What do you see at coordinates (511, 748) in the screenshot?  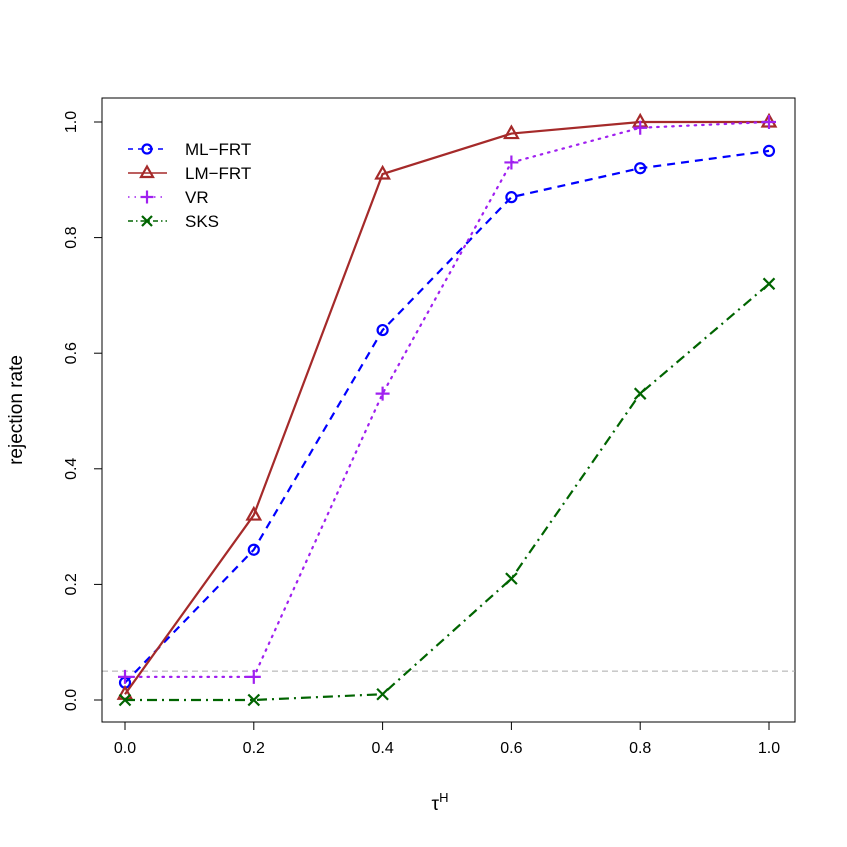 I see `x-tick-label: 0.6` at bounding box center [511, 748].